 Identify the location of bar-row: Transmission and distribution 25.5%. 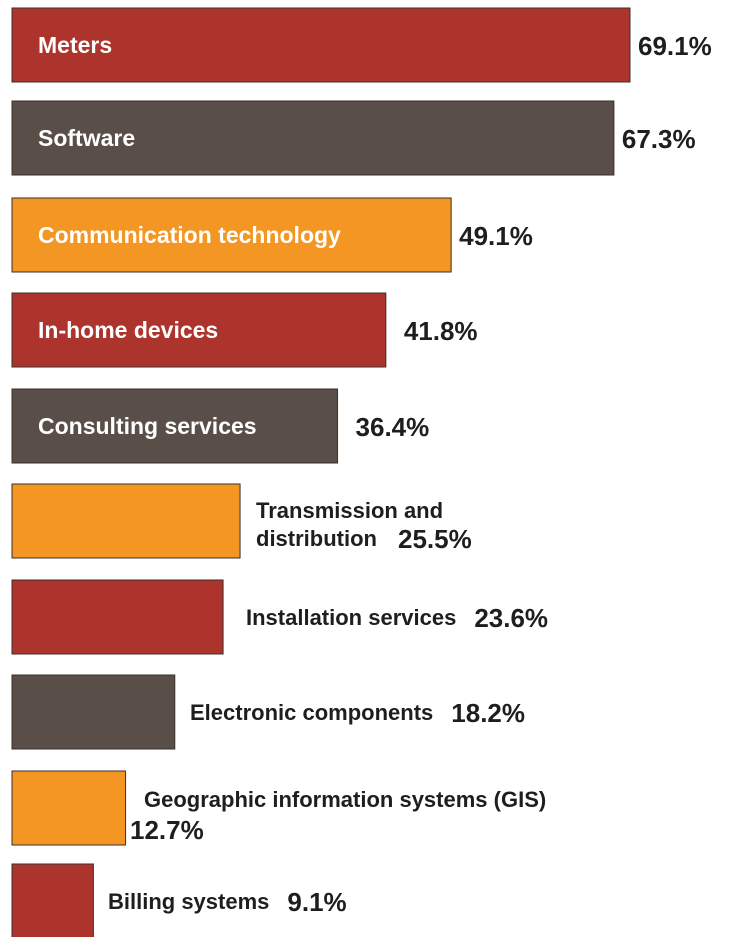
(241, 521).